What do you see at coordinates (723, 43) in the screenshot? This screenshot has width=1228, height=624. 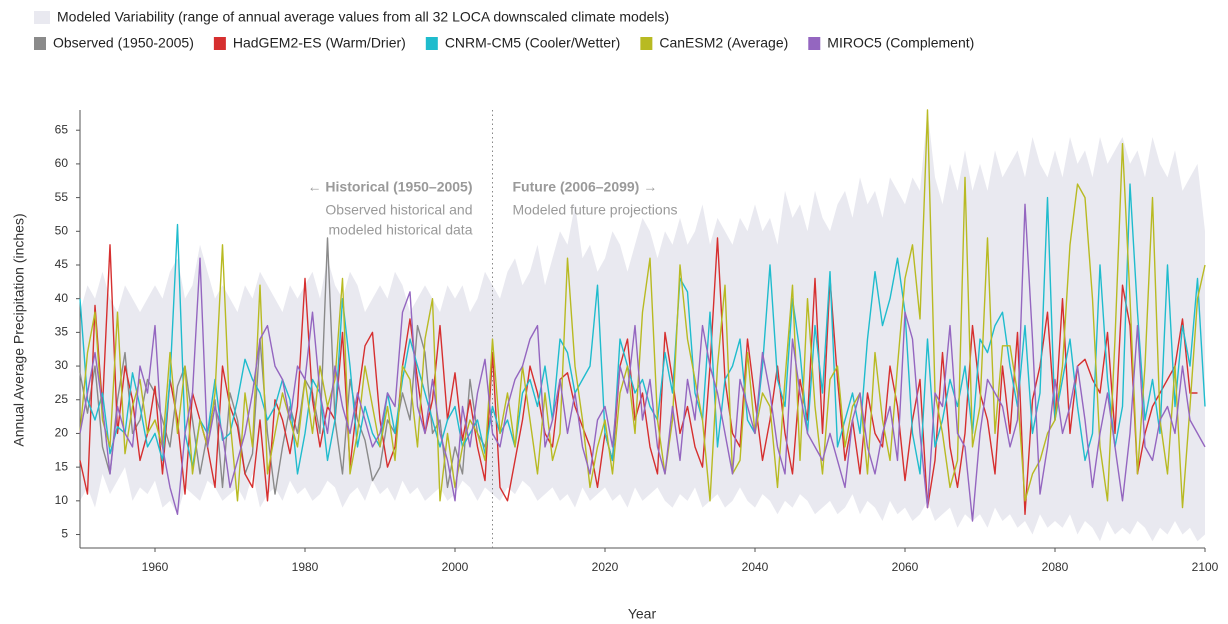 I see `legend-label: CanESM2 (Average)` at bounding box center [723, 43].